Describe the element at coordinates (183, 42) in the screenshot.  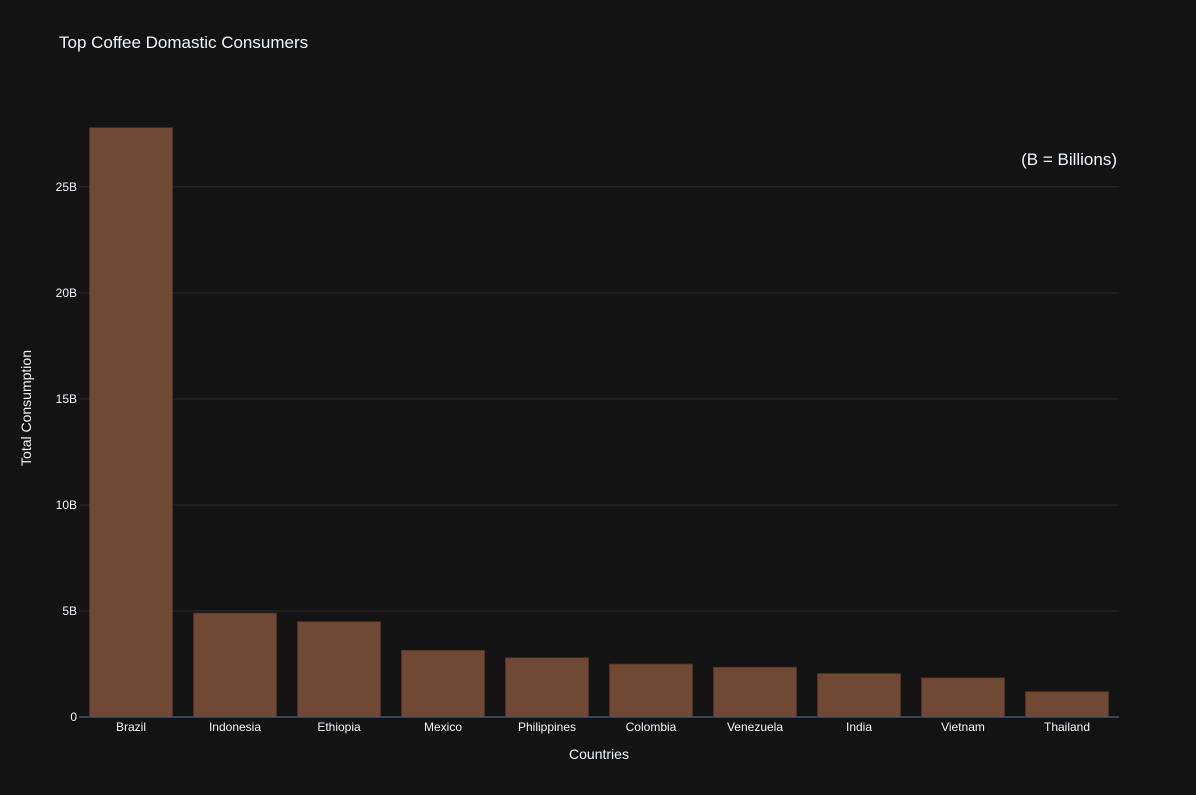
I see `chart-title: Top Coffee Domastic Consumers` at that location.